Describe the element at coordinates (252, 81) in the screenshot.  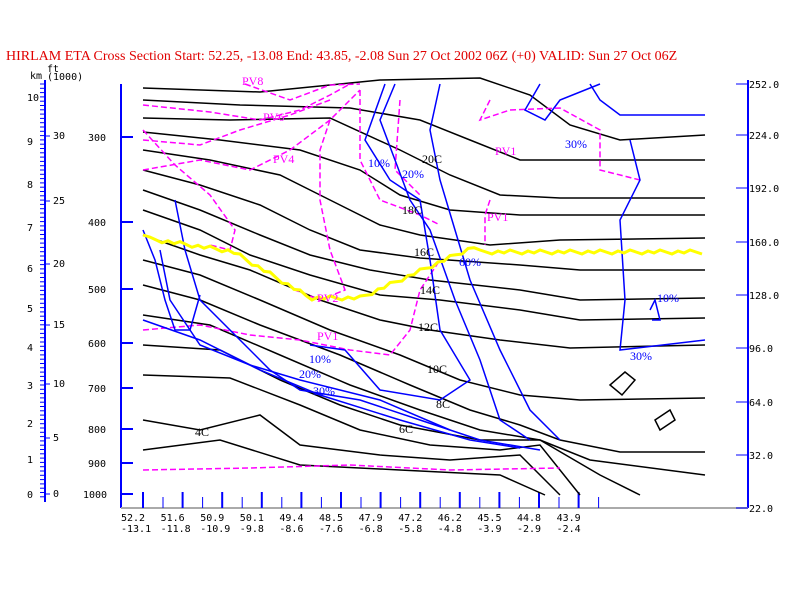
I see `pv-label: PV8` at that location.